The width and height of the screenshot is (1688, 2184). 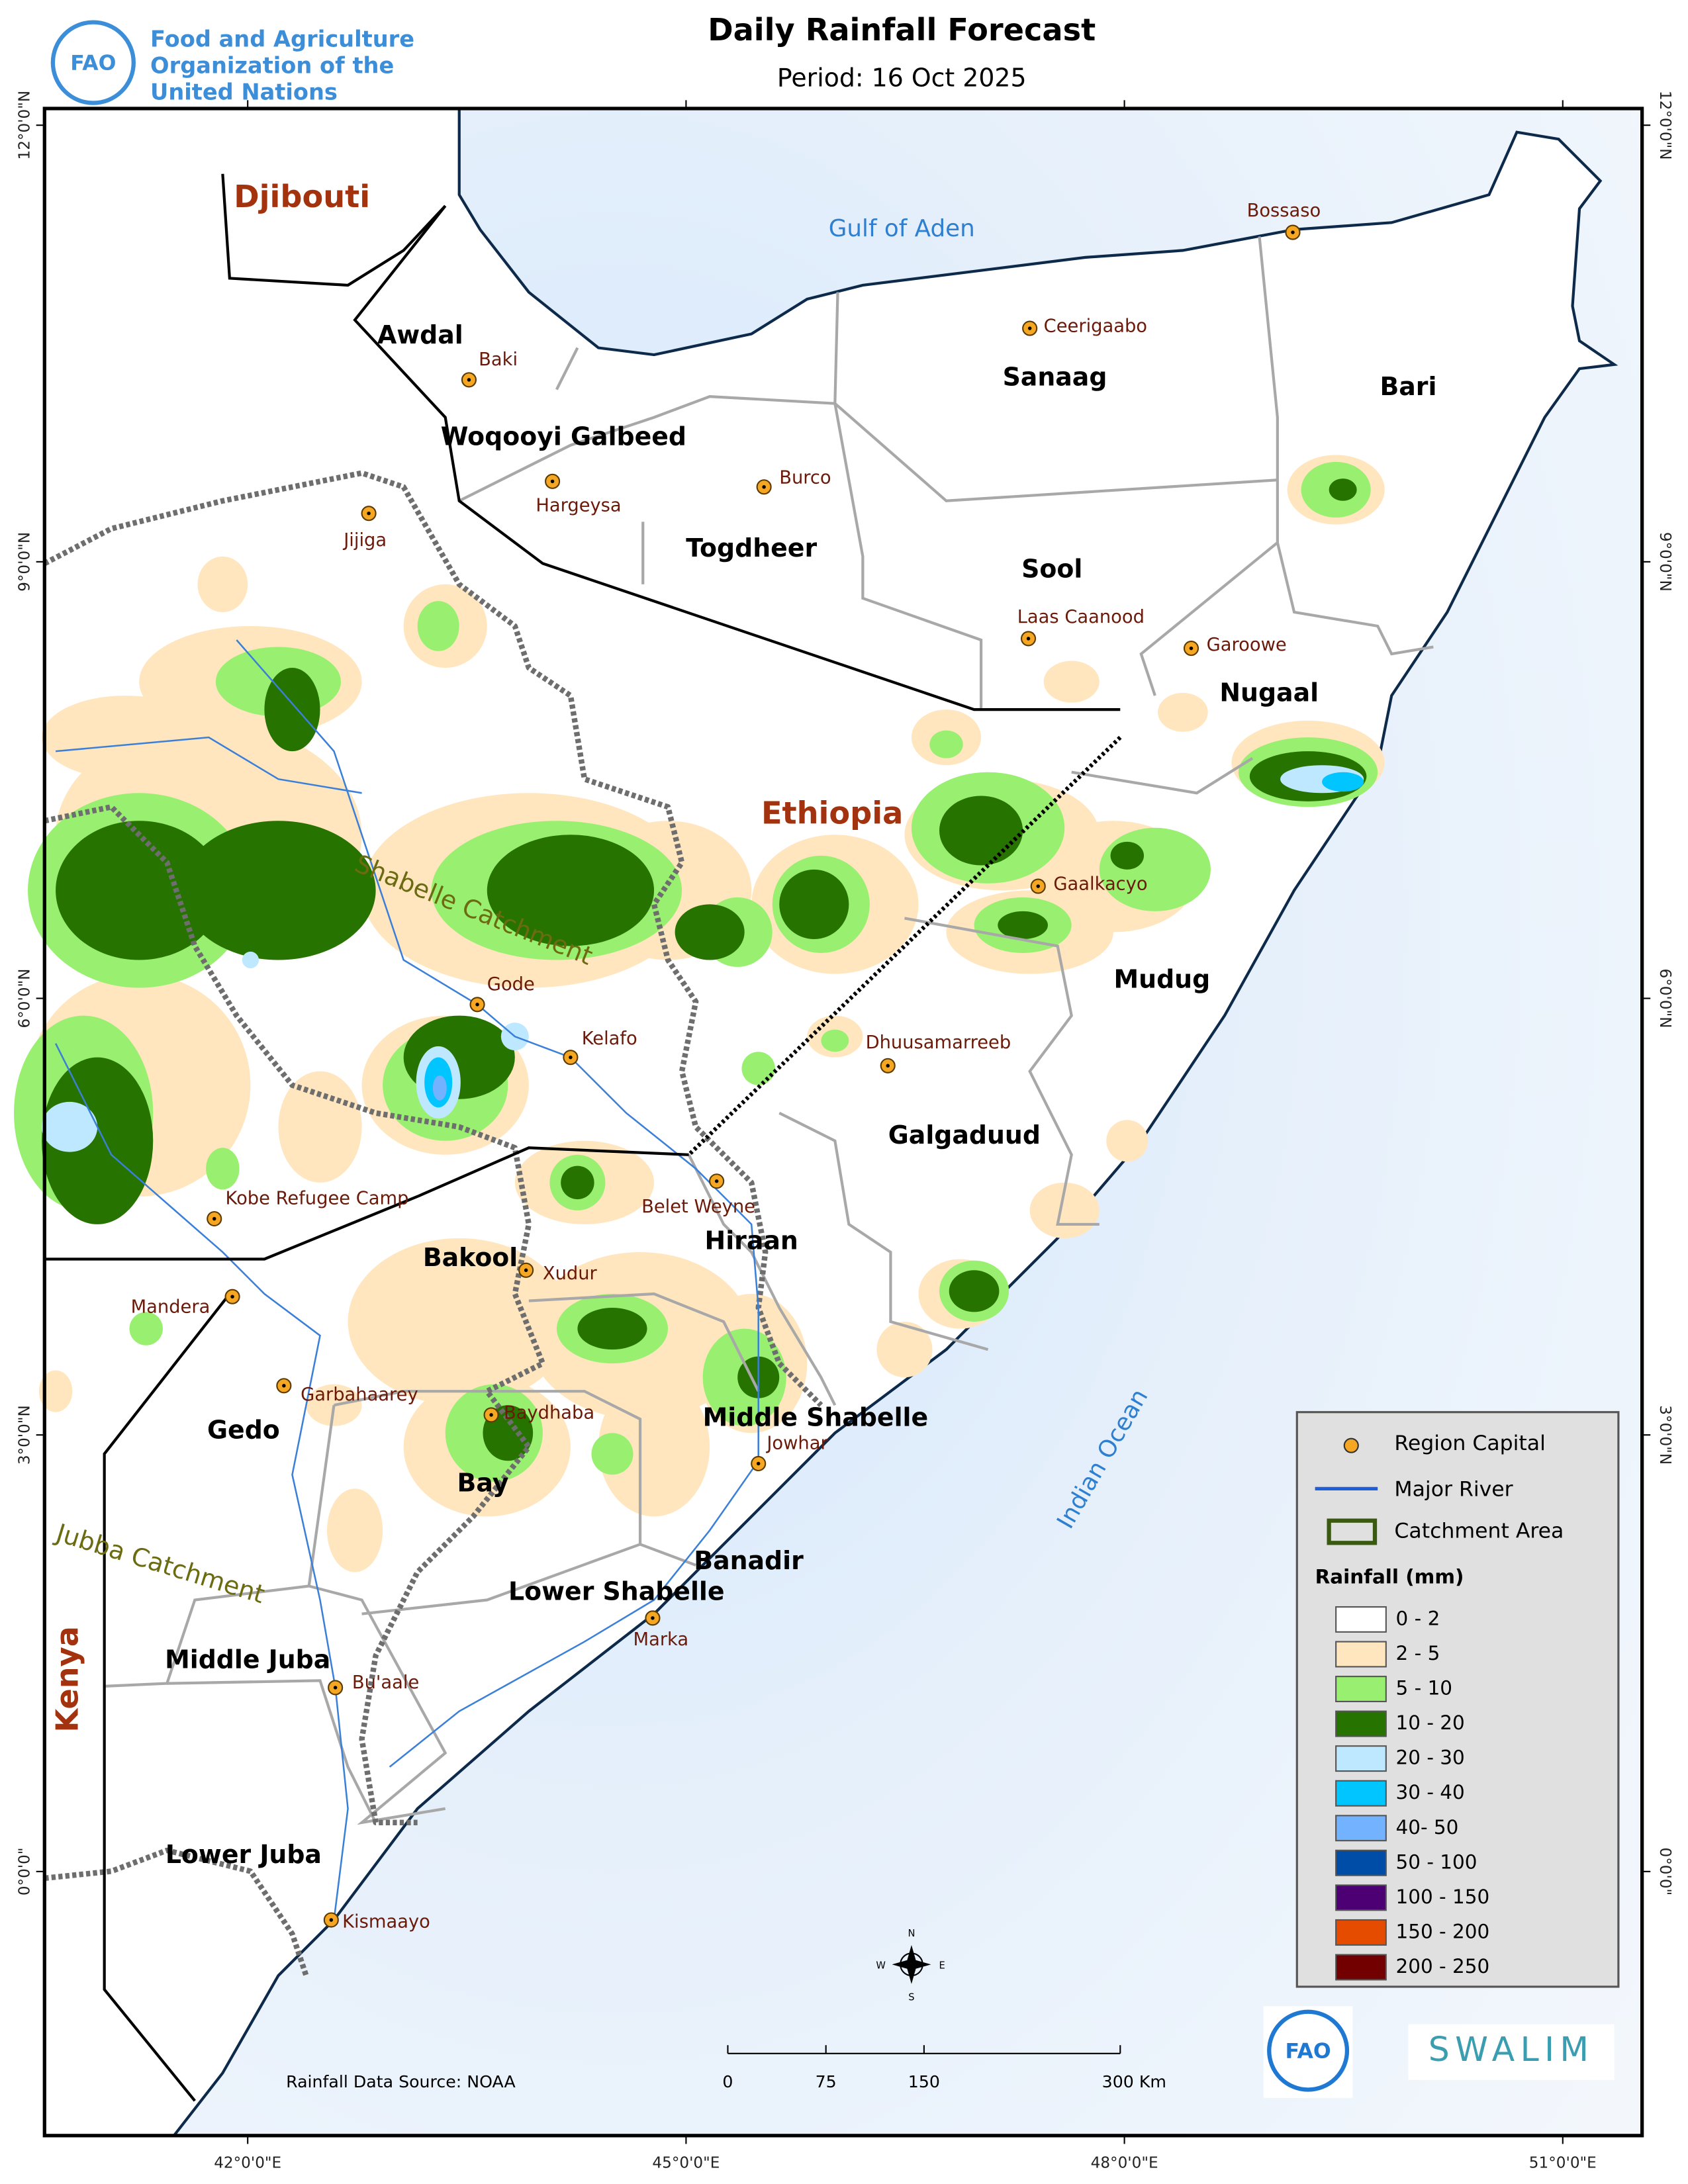 I want to click on title: Daily Rainfall Forecast, so click(x=902, y=30).